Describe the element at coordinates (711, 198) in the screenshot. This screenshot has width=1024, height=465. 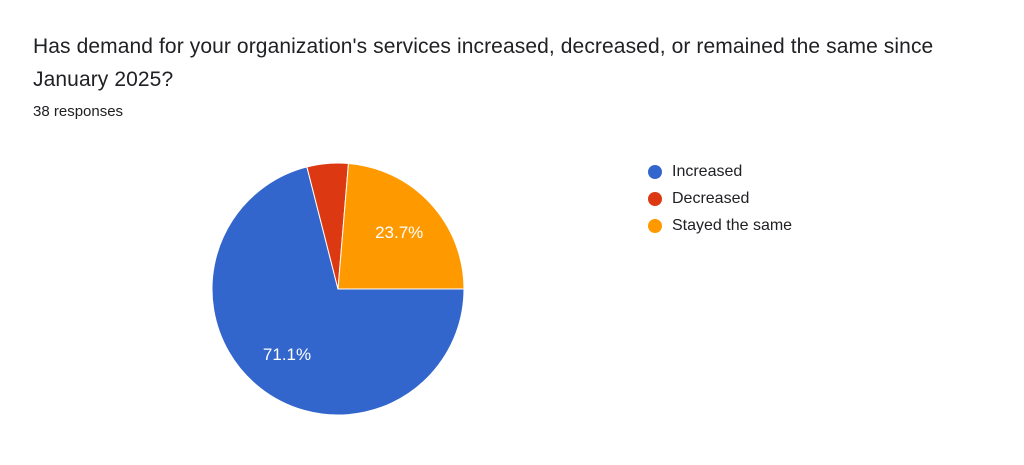
I see `legend-label: Decreased` at that location.